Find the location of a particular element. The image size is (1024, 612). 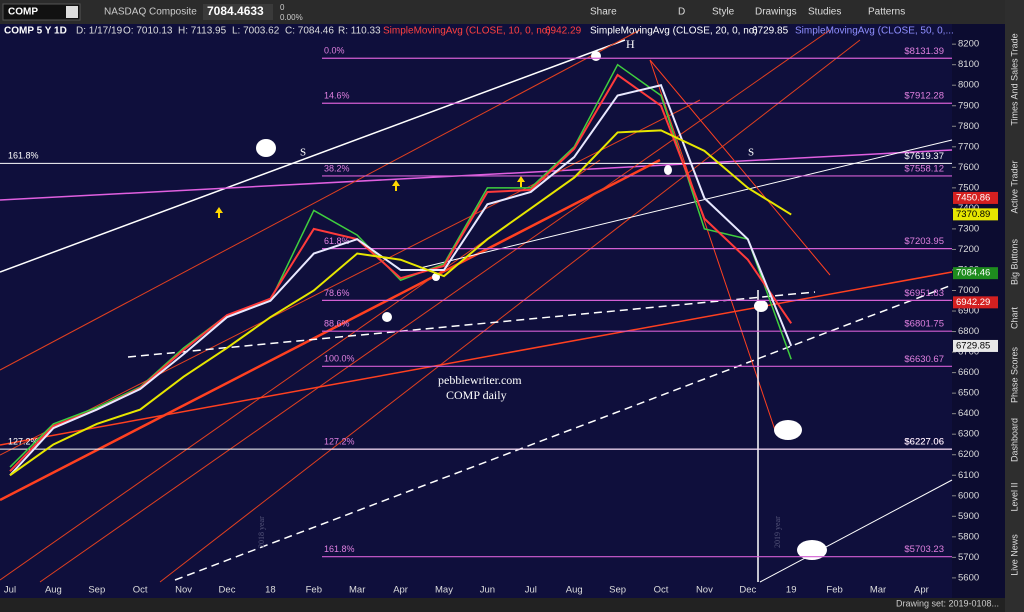

y-tick-label: 8200 is located at coordinates (968, 44).